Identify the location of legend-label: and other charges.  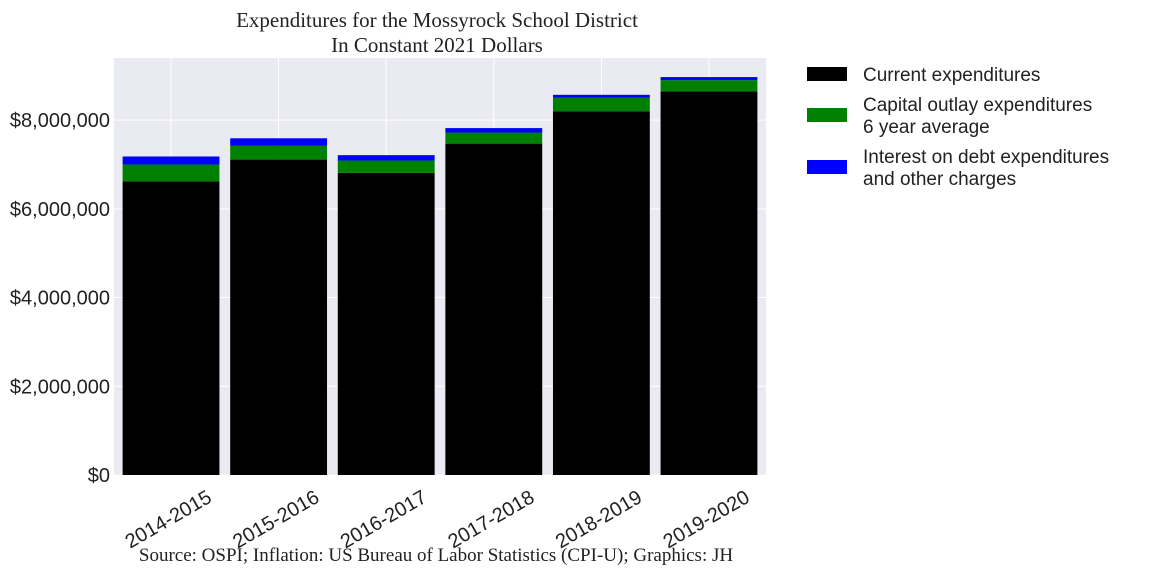
(939, 179).